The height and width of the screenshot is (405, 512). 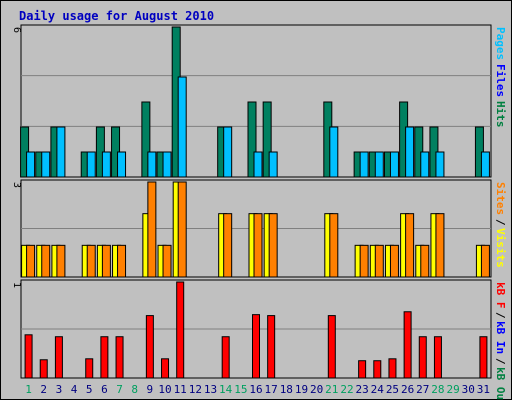 I want to click on x-tick-label-day-26: 26, so click(x=407, y=389).